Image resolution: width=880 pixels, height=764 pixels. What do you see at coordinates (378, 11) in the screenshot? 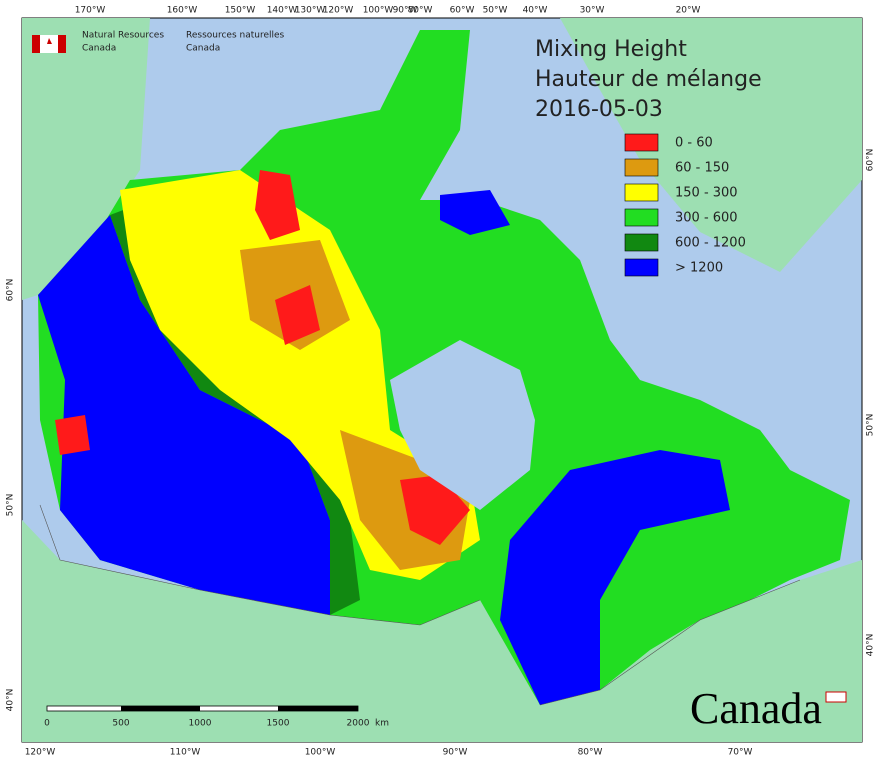
I see `graticule-label-top: 100°W` at bounding box center [378, 11].